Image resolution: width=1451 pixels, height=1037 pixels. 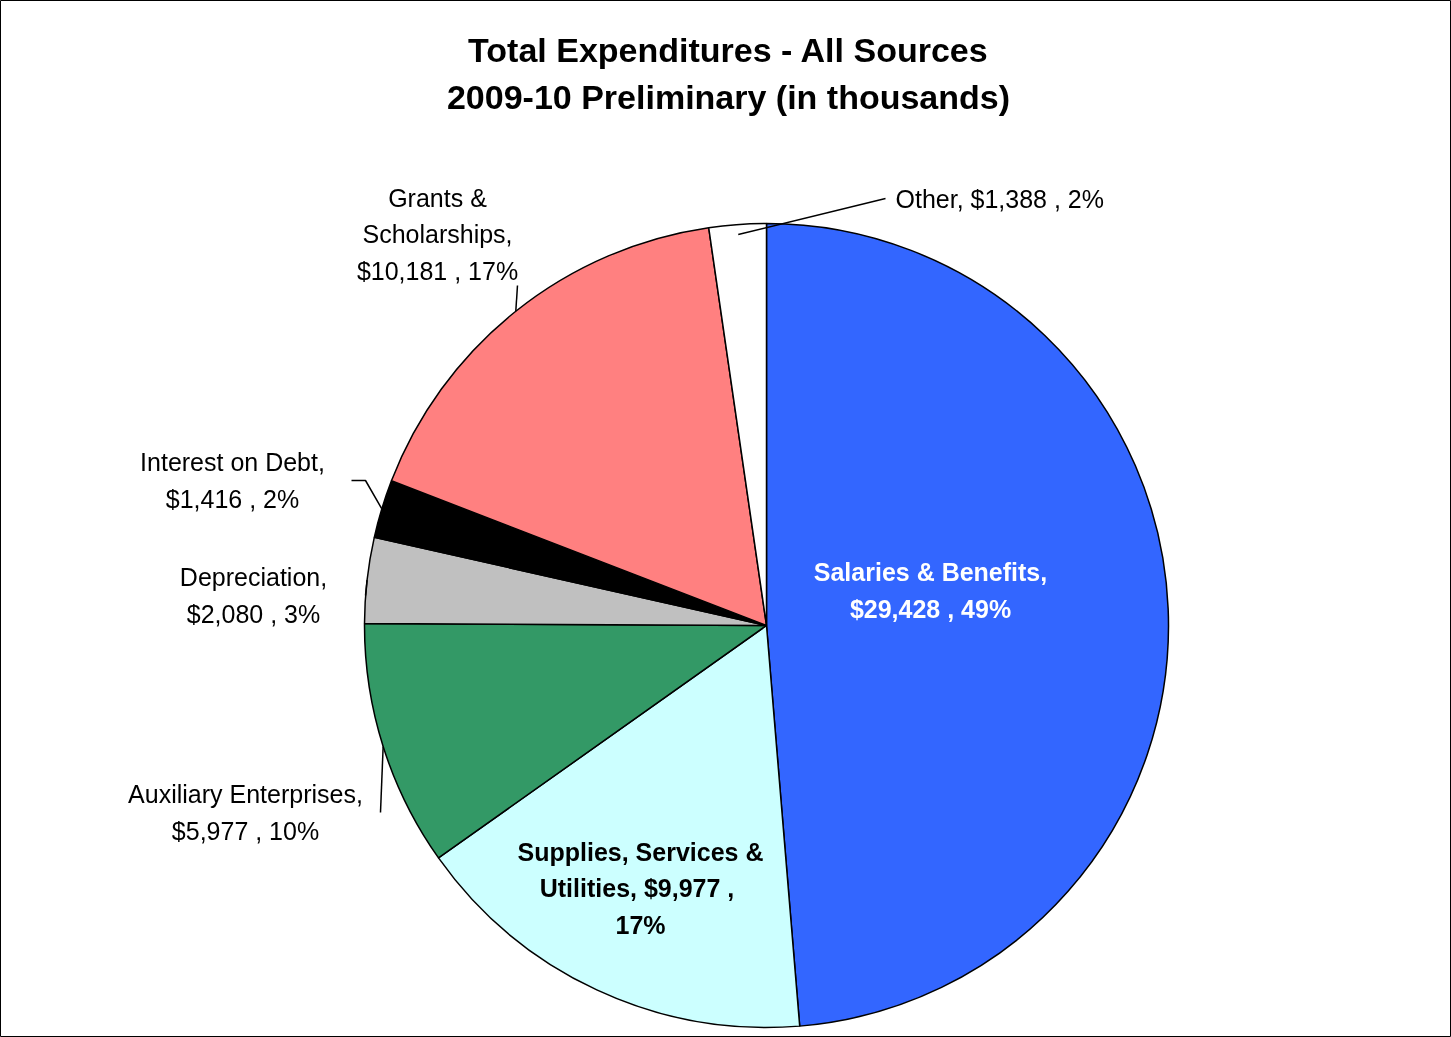 What do you see at coordinates (437, 234) in the screenshot?
I see `slice-label: Grants & Scholarships, $10,181 , 17%` at bounding box center [437, 234].